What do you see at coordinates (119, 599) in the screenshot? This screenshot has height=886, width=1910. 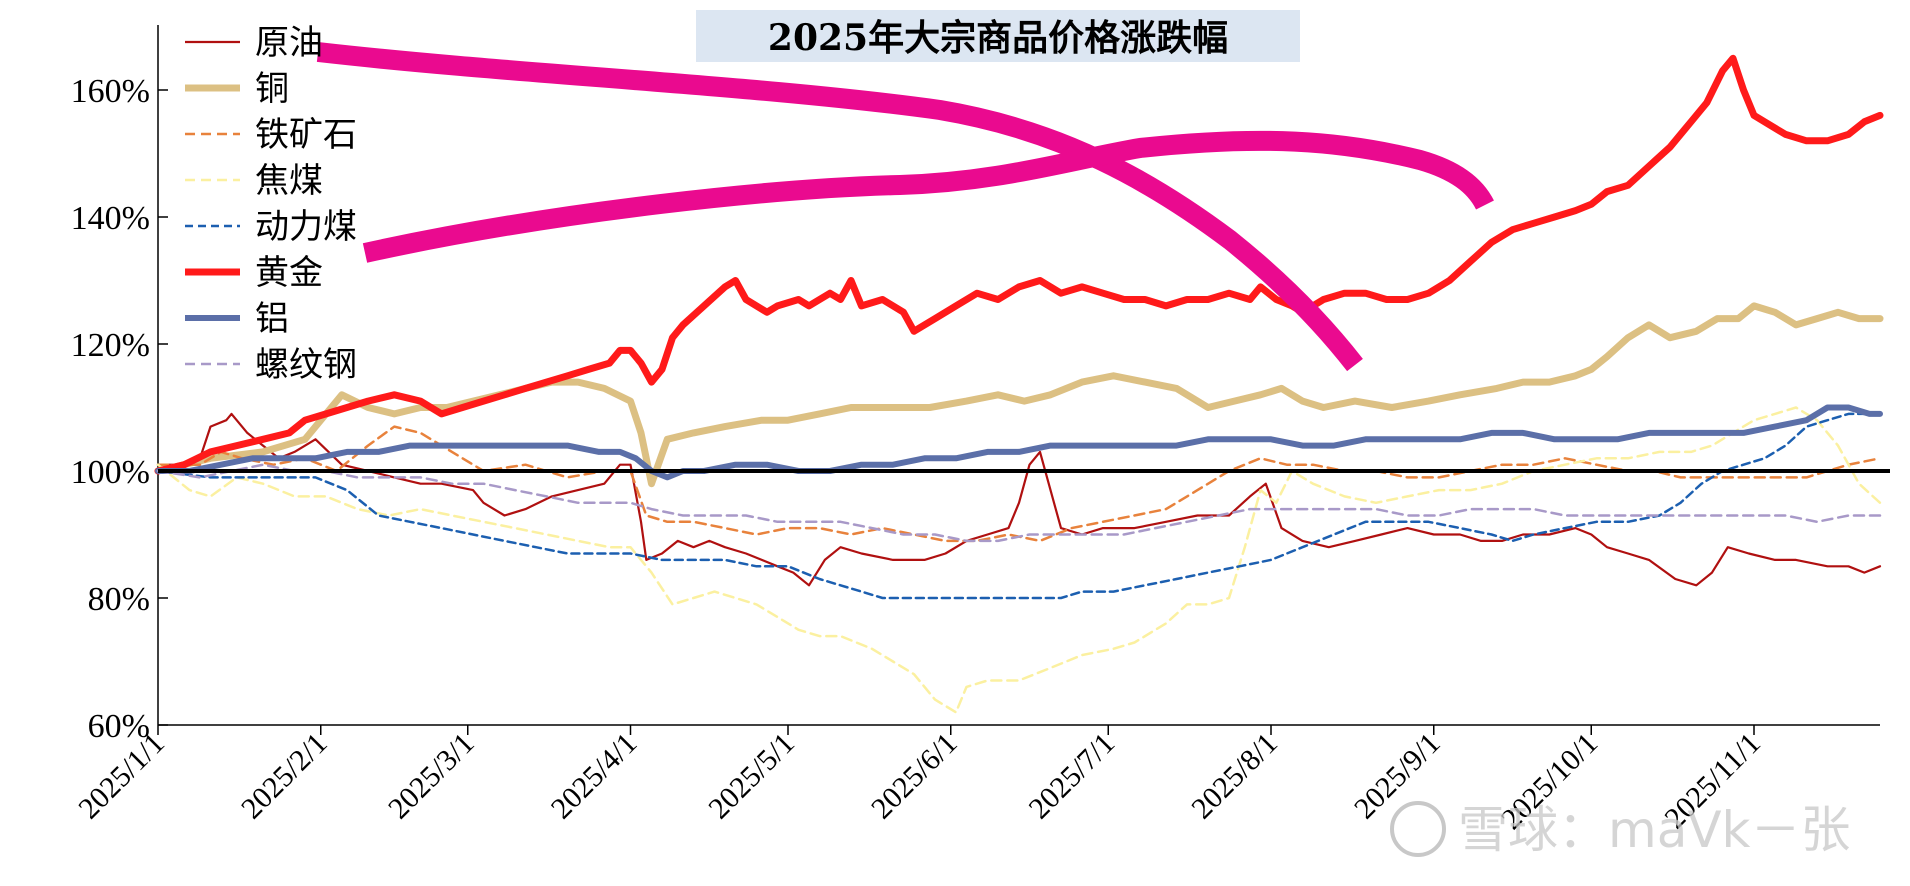 I see `y-tick-label: 80%` at bounding box center [119, 599].